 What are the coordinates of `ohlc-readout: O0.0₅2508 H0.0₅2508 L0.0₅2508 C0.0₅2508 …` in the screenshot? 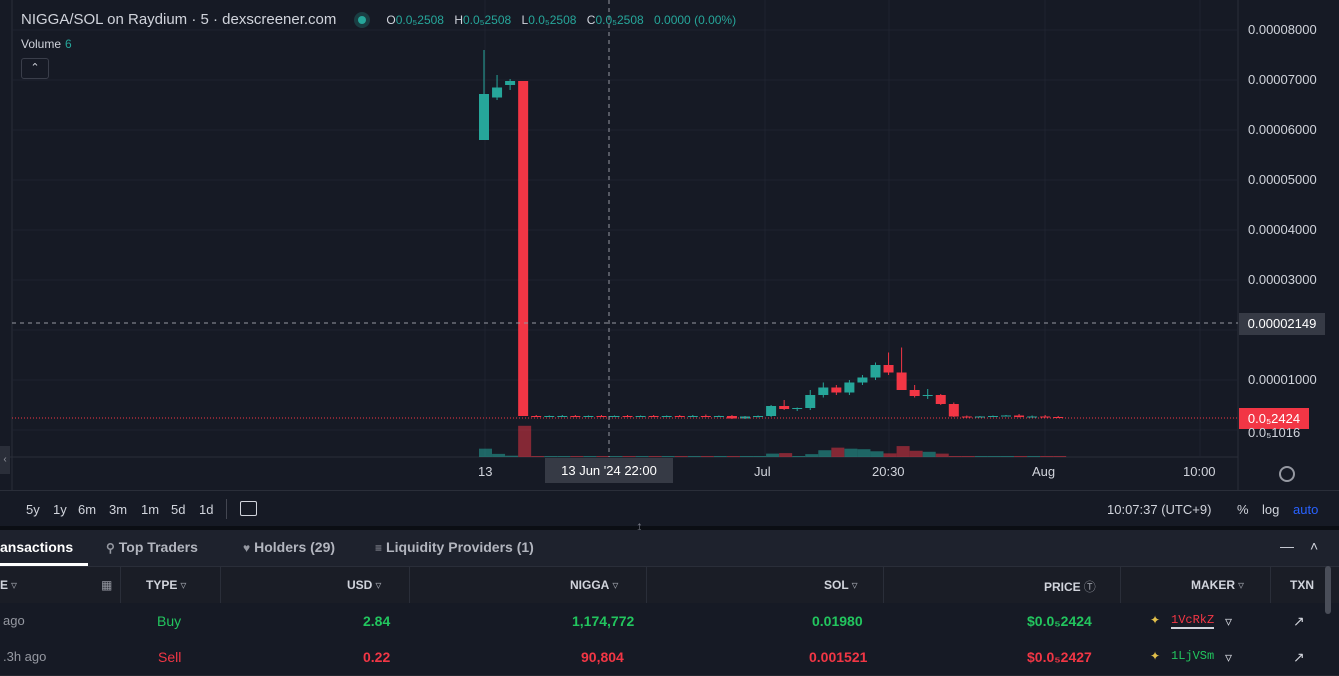 It's located at (561, 20).